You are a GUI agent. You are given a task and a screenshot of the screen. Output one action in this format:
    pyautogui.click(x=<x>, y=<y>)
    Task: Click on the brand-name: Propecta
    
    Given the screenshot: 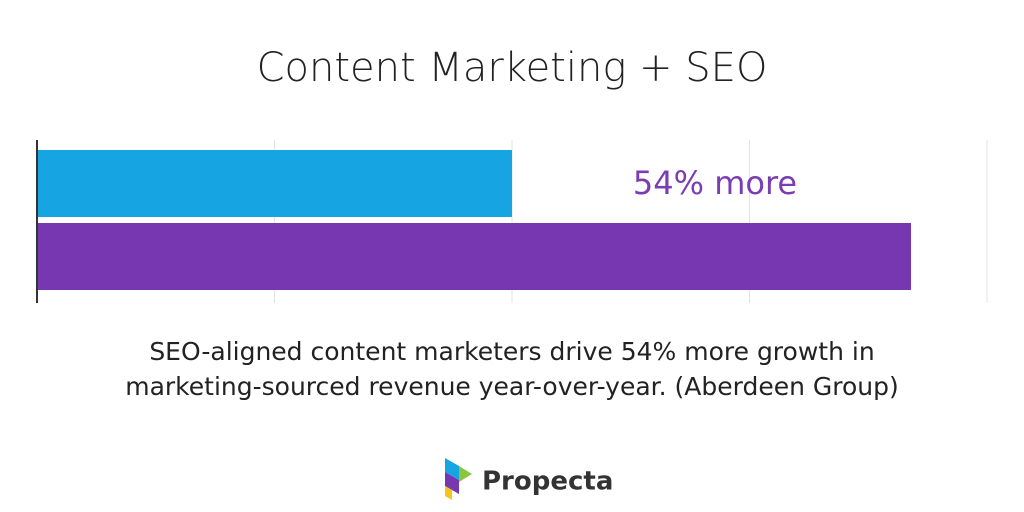 What is the action you would take?
    pyautogui.click(x=547, y=482)
    